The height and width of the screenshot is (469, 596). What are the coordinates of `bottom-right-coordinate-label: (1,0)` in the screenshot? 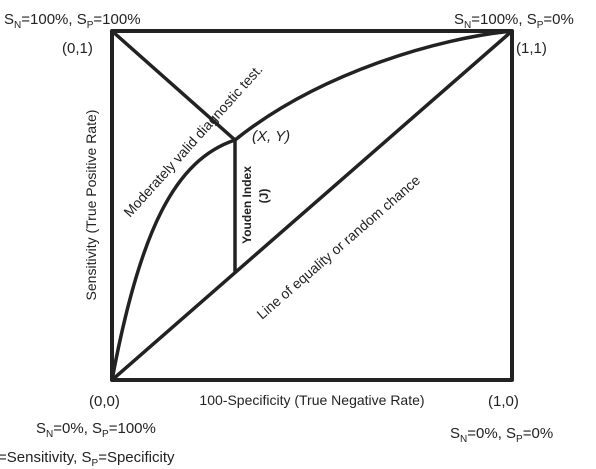 It's located at (503, 401).